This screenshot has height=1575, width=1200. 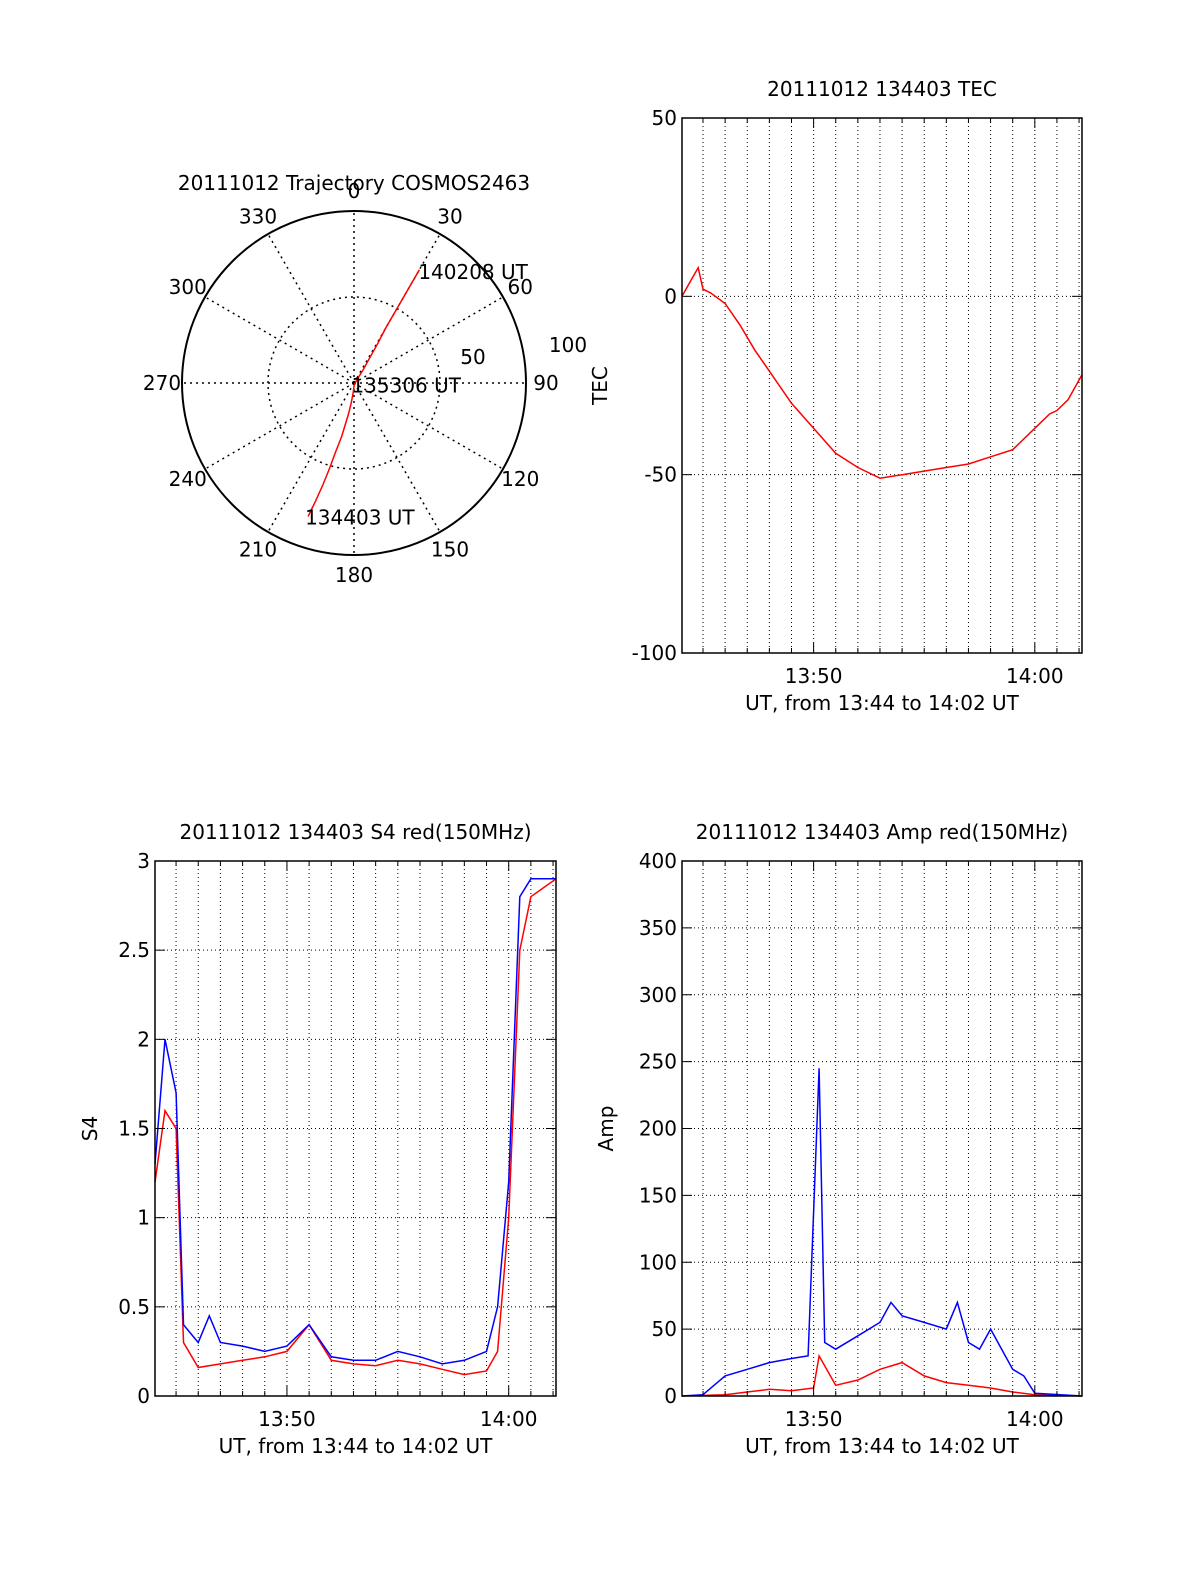 I want to click on angle-tick-label: 270, so click(x=162, y=383).